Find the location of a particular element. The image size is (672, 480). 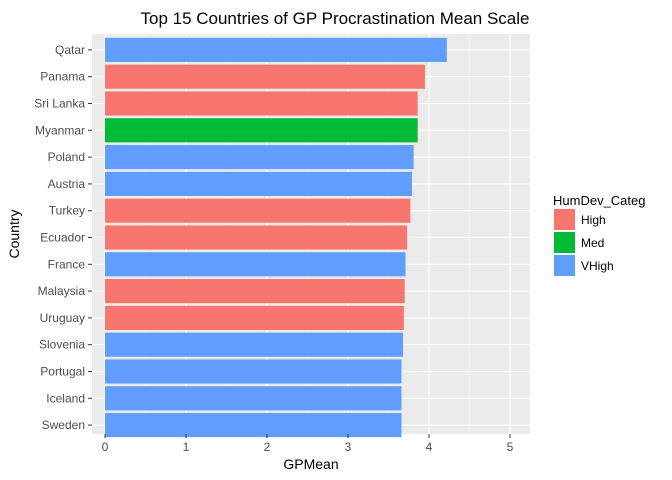

bar-sweden is located at coordinates (253, 425).